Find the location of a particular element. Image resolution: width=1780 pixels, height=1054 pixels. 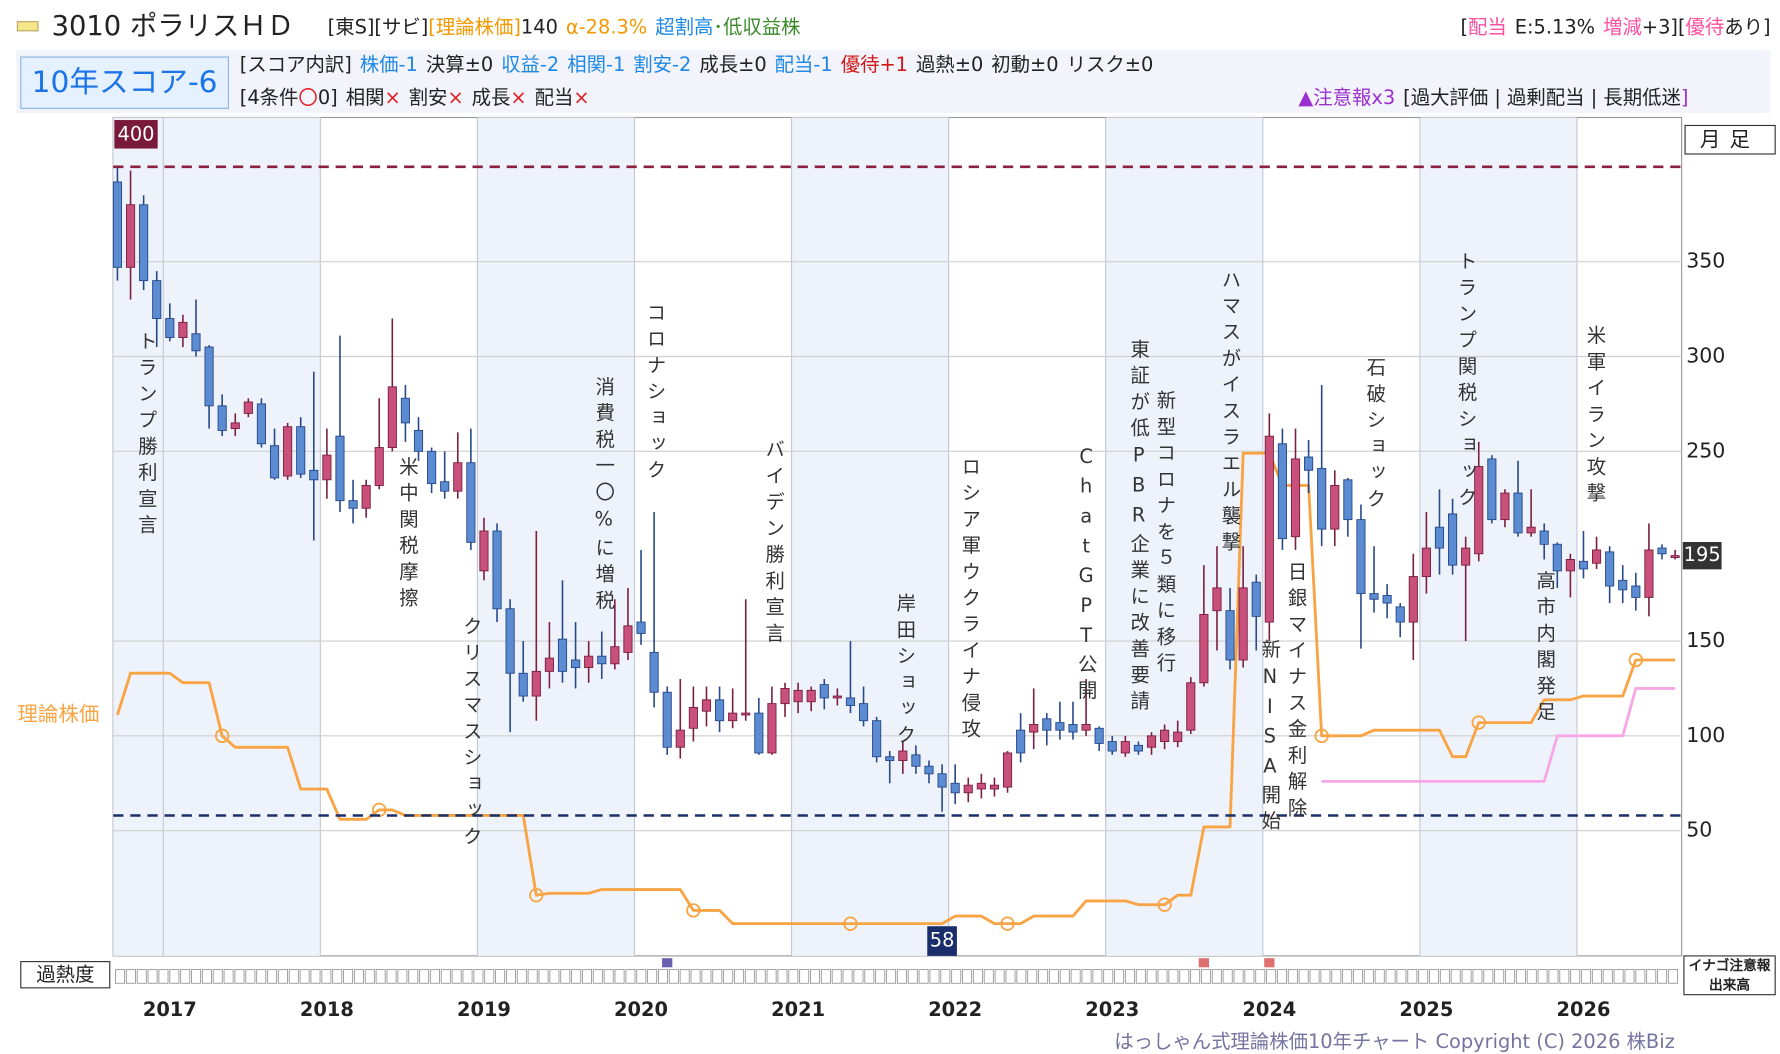

score-band is located at coordinates (893, 81).